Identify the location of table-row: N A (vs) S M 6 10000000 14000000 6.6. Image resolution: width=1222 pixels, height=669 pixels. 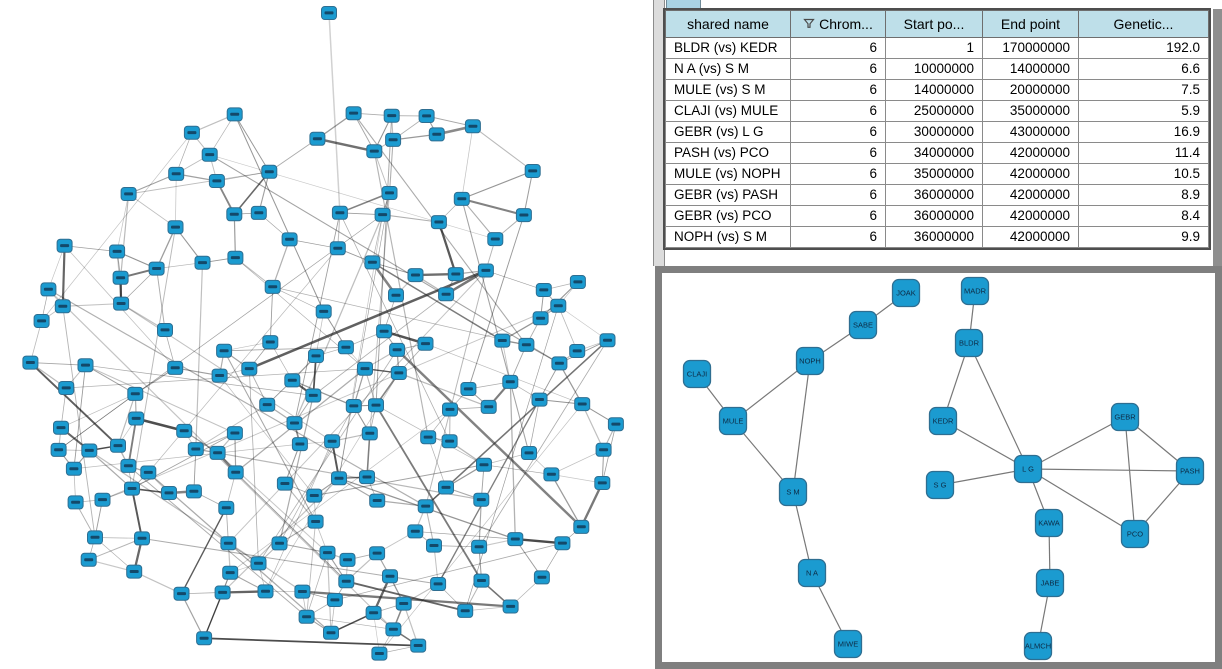
(937, 69).